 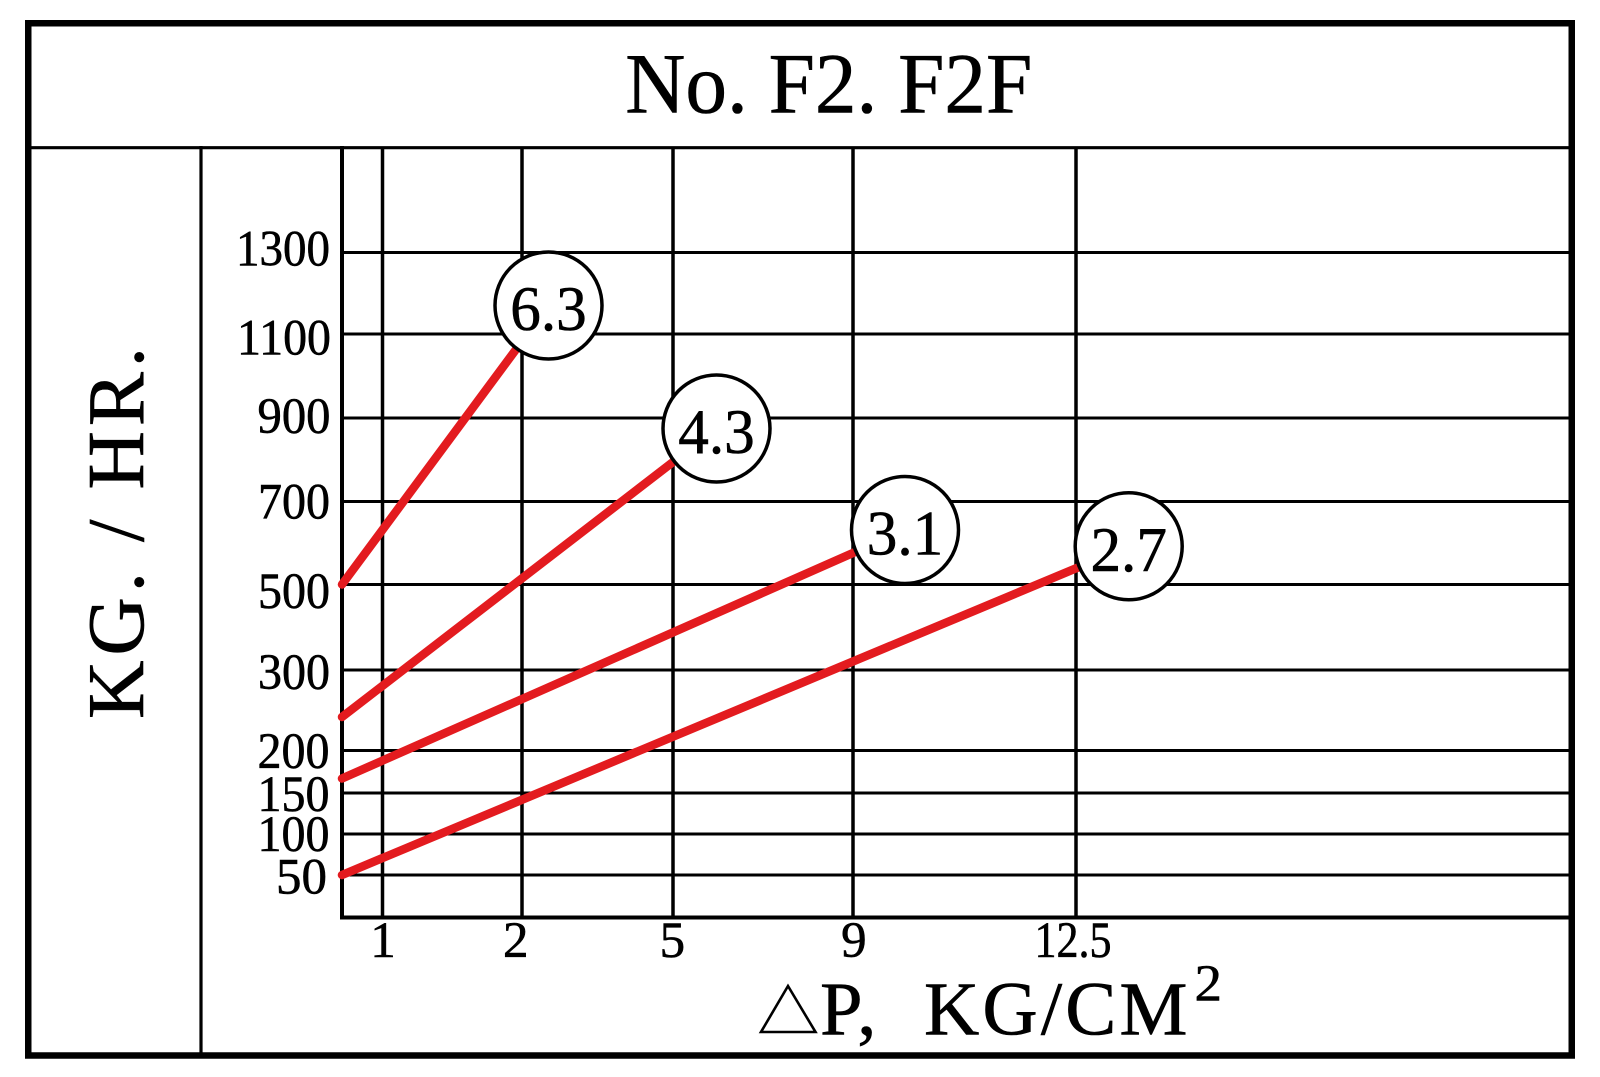 I want to click on svg-text: 500, so click(x=294, y=592).